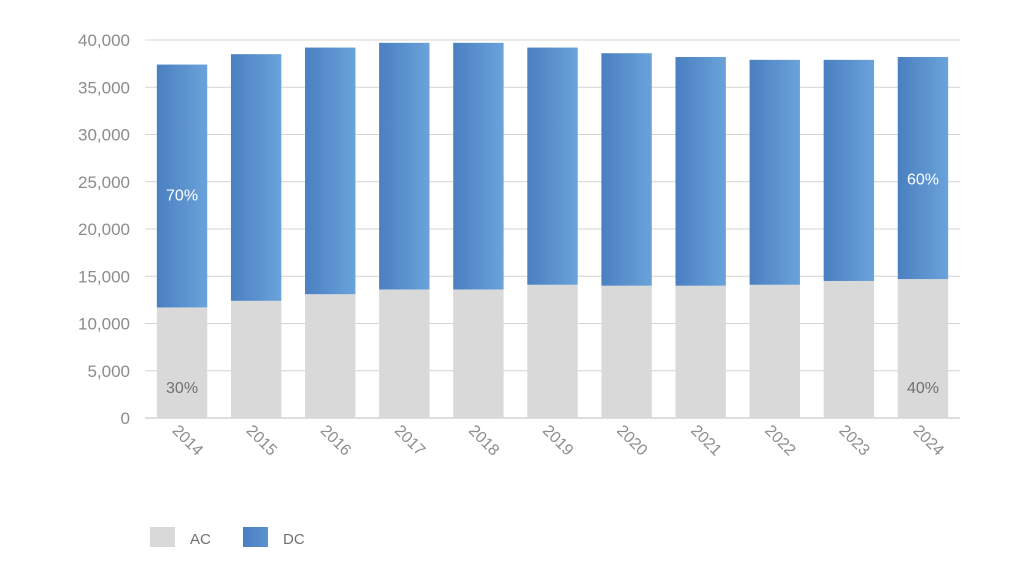  Describe the element at coordinates (705, 440) in the screenshot. I see `x-tick-label: 2021` at that location.